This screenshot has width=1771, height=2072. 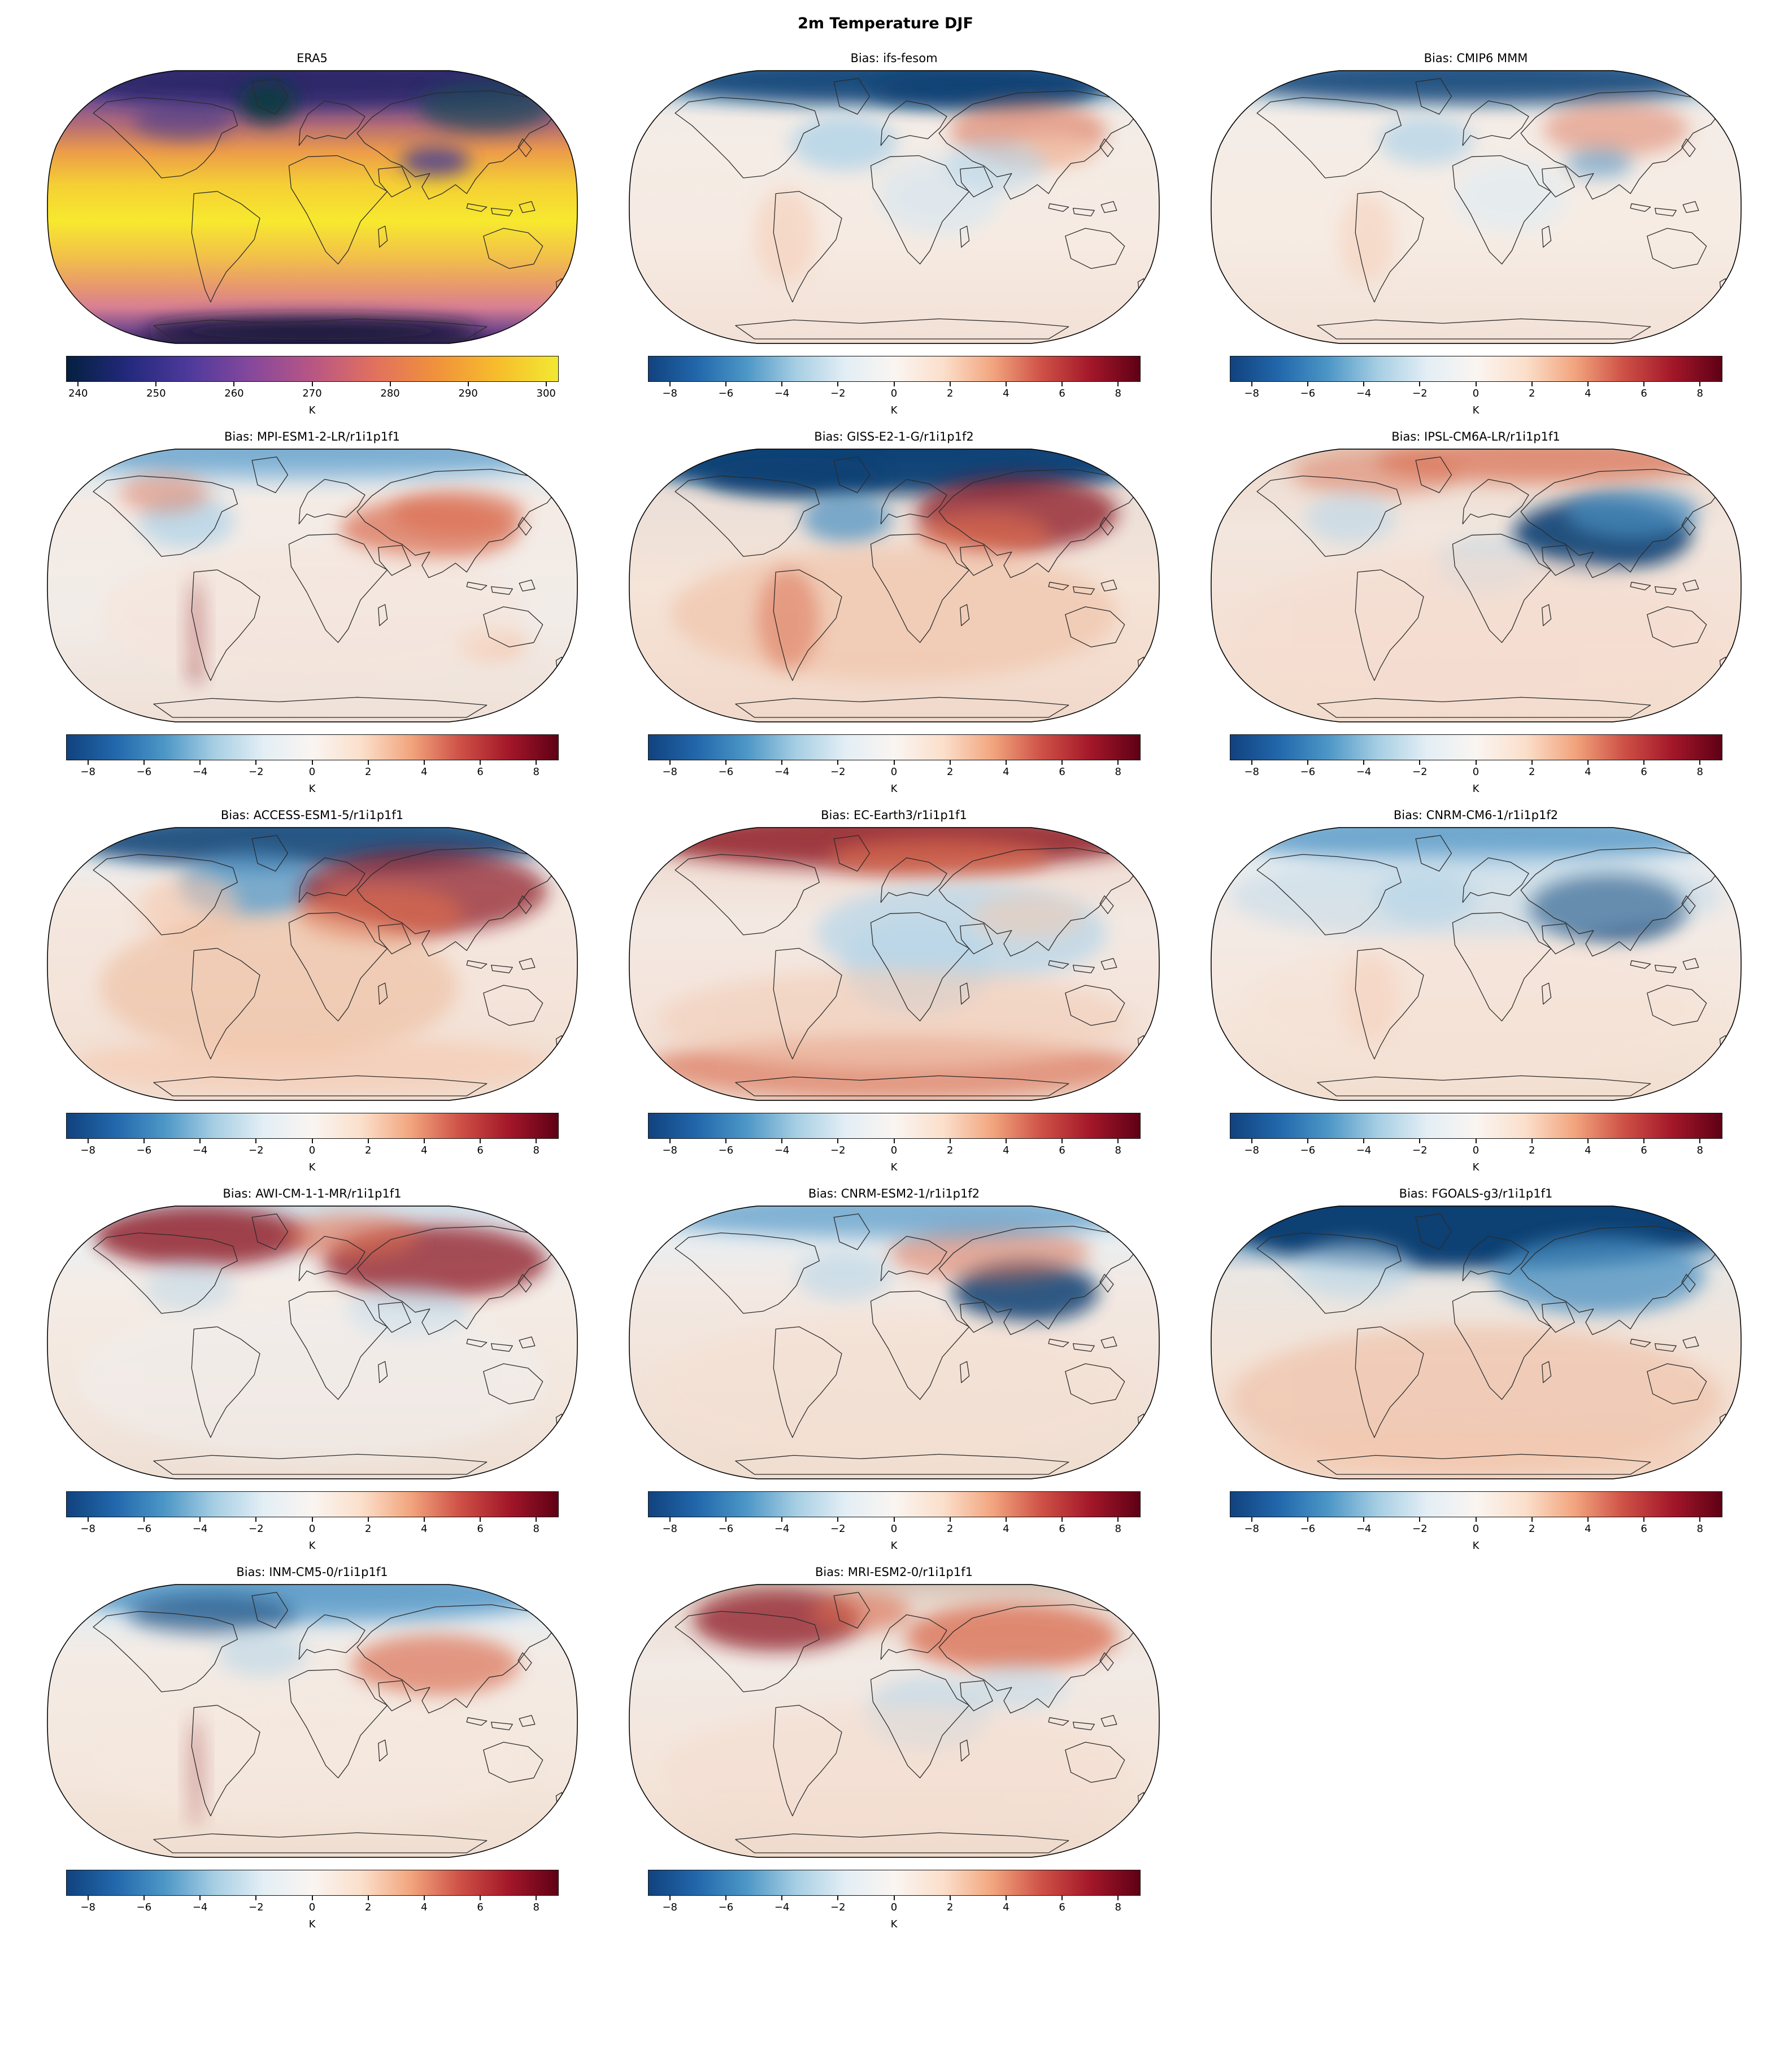 I want to click on panel-title: Bias: ifs-fesom, so click(x=894, y=58).